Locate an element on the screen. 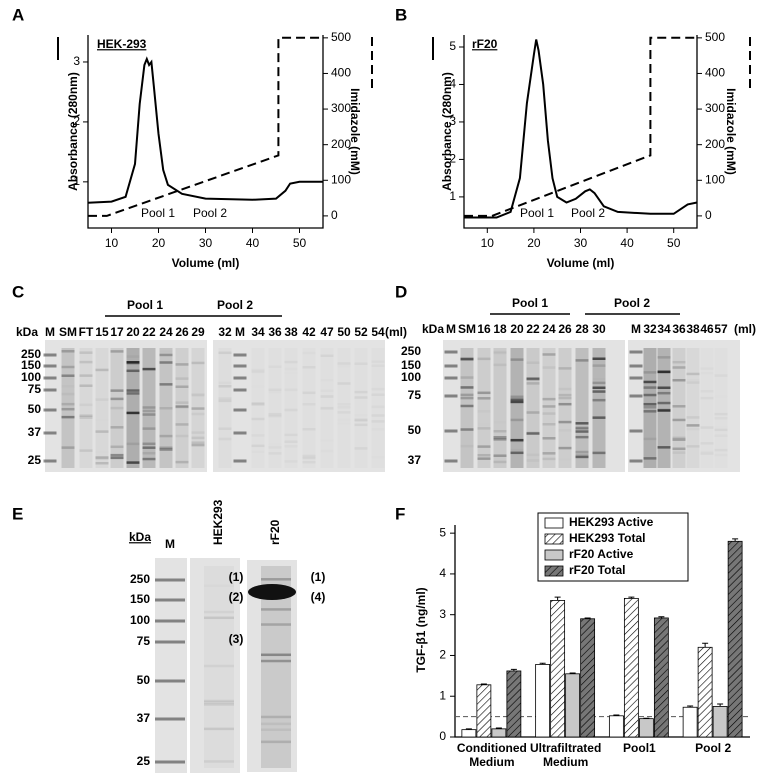 Image resolution: width=761 pixels, height=778 pixels. y2-tick-label: 500 is located at coordinates (341, 37).